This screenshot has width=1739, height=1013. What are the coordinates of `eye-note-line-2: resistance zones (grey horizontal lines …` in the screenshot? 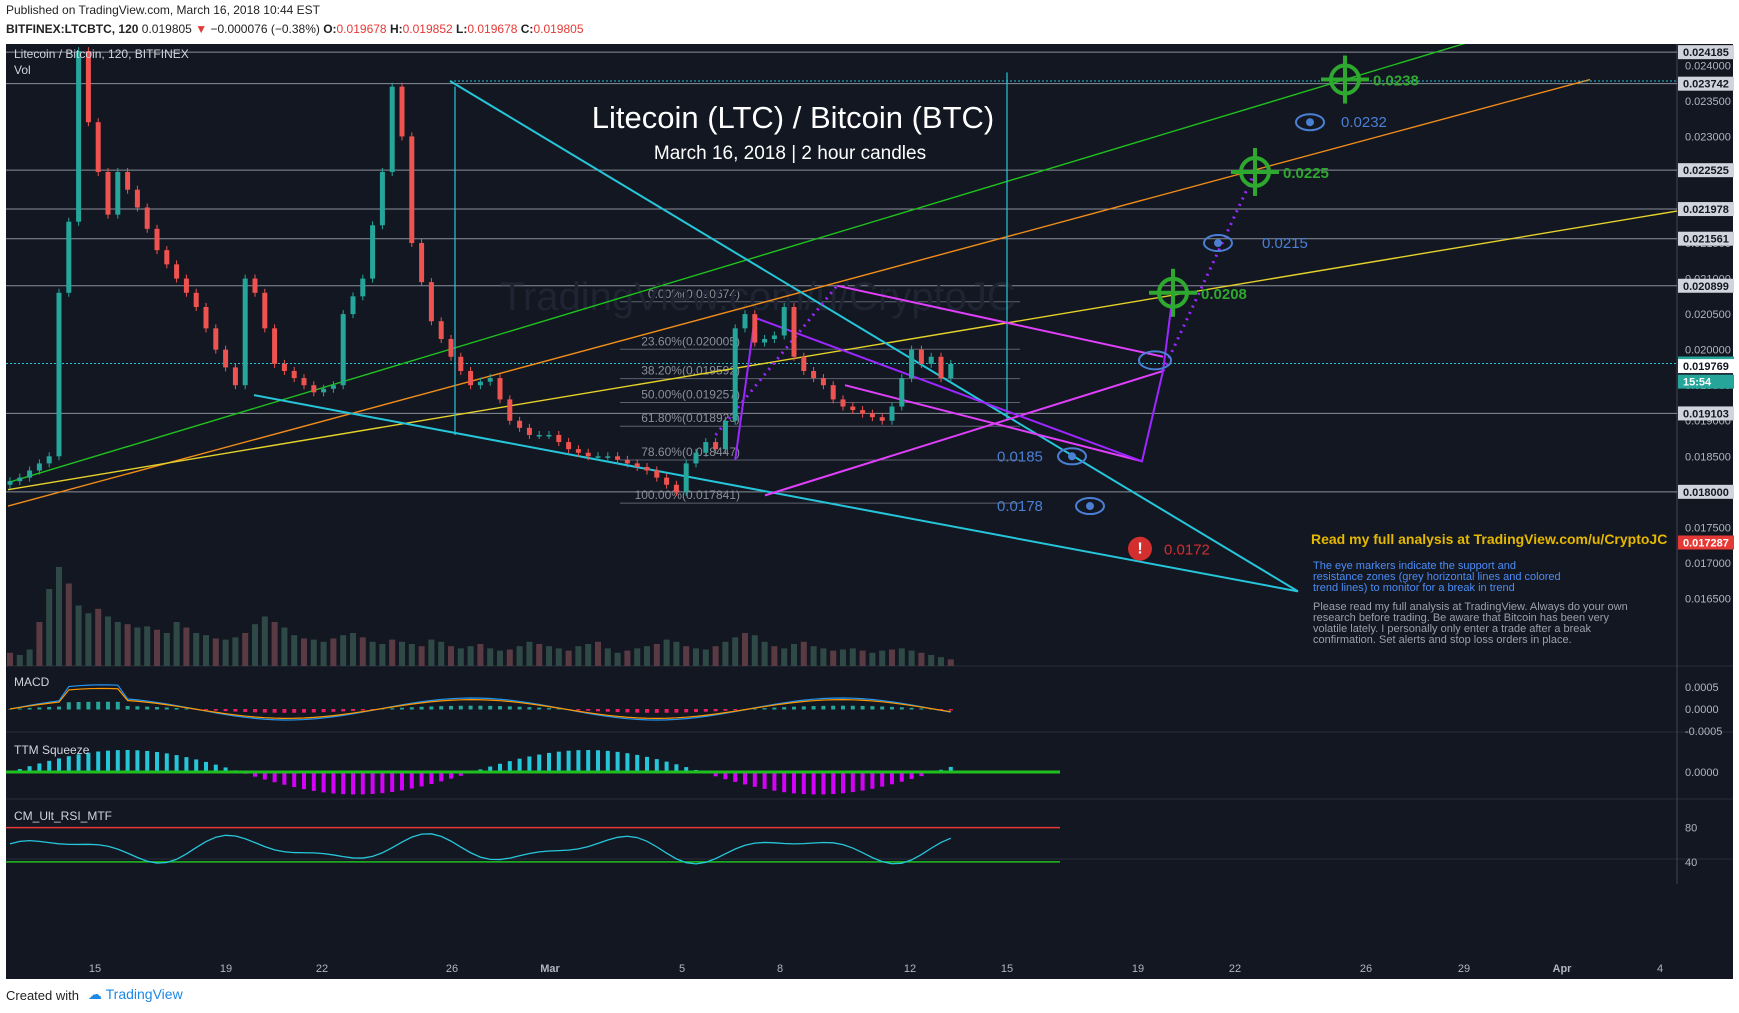 It's located at (1437, 577).